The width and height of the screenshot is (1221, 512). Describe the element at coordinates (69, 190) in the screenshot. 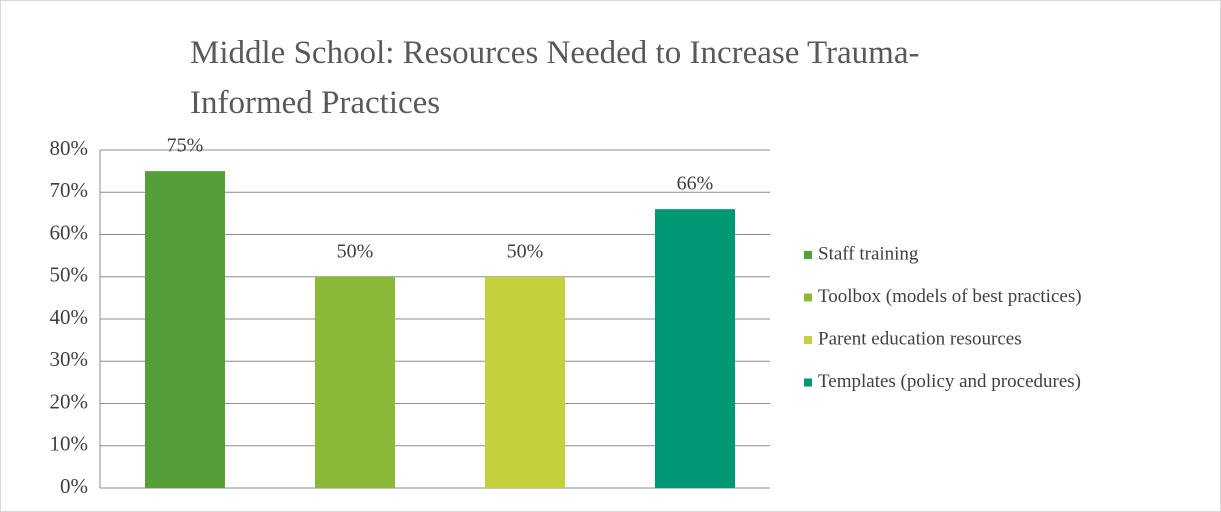

I see `y-tick-label: 70%` at that location.